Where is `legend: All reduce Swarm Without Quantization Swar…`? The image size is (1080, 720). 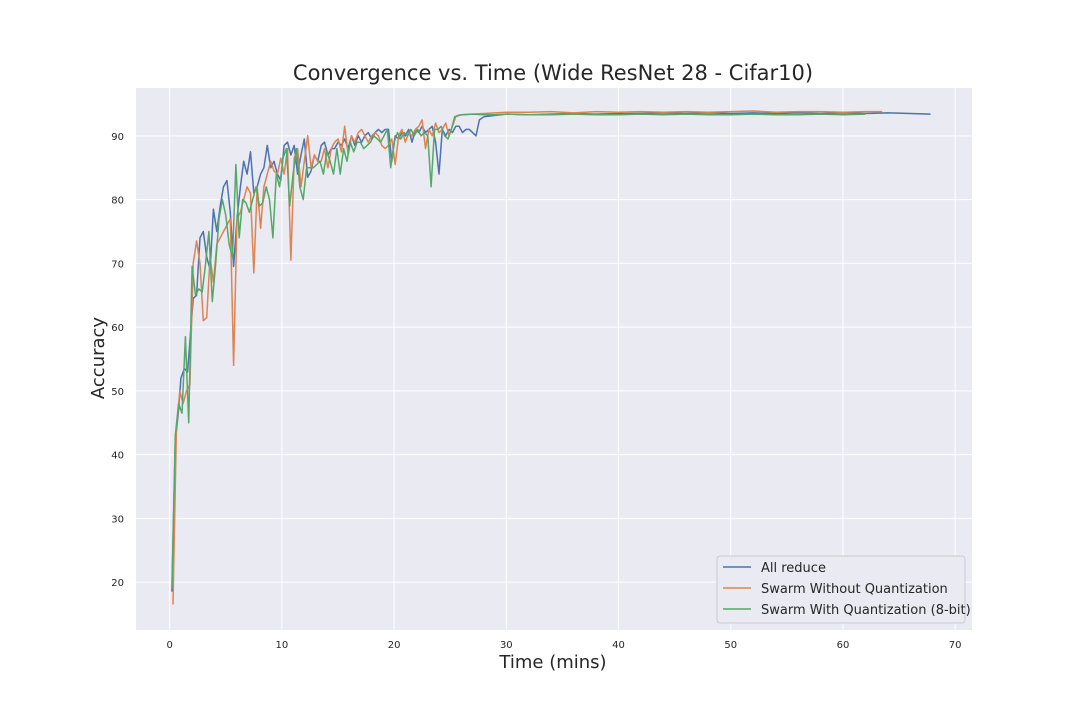
legend: All reduce Swarm Without Quantization Swar… is located at coordinates (843, 589).